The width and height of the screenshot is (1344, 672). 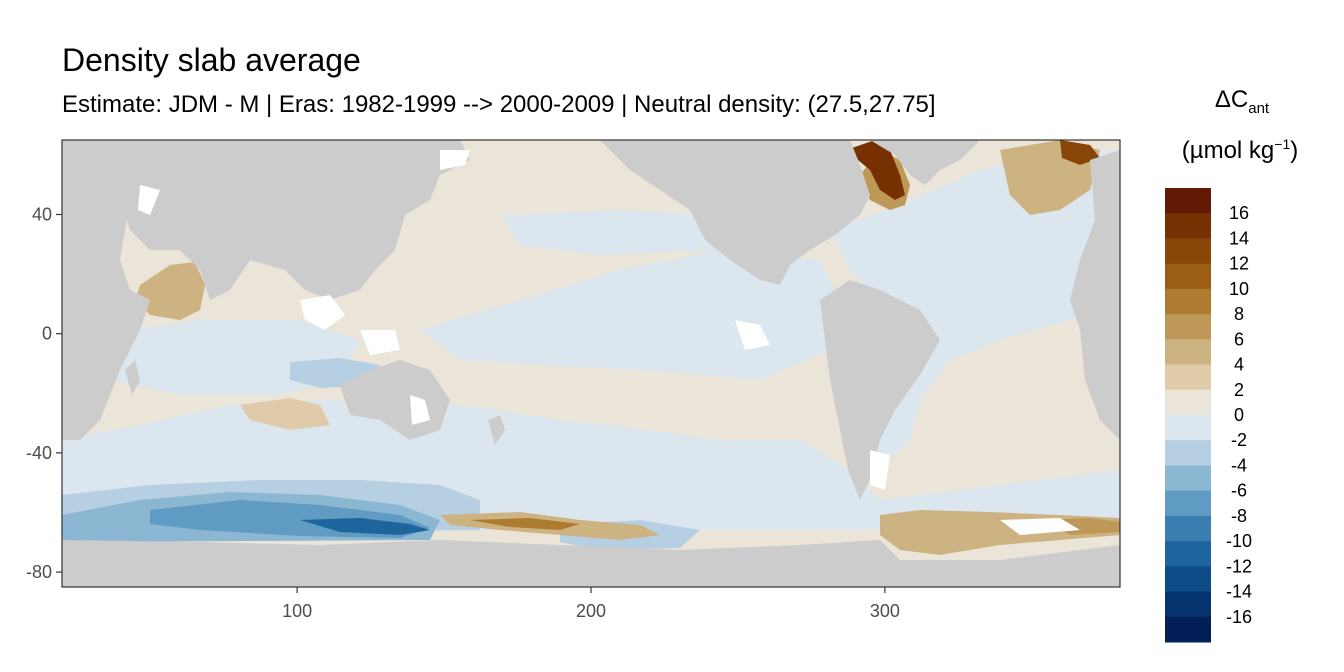 I want to click on legend-label: 8, so click(x=1239, y=314).